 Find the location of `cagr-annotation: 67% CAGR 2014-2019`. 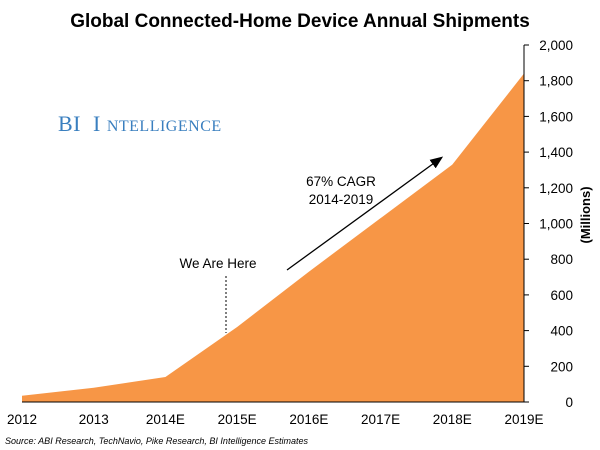

cagr-annotation: 67% CAGR 2014-2019 is located at coordinates (365, 213).